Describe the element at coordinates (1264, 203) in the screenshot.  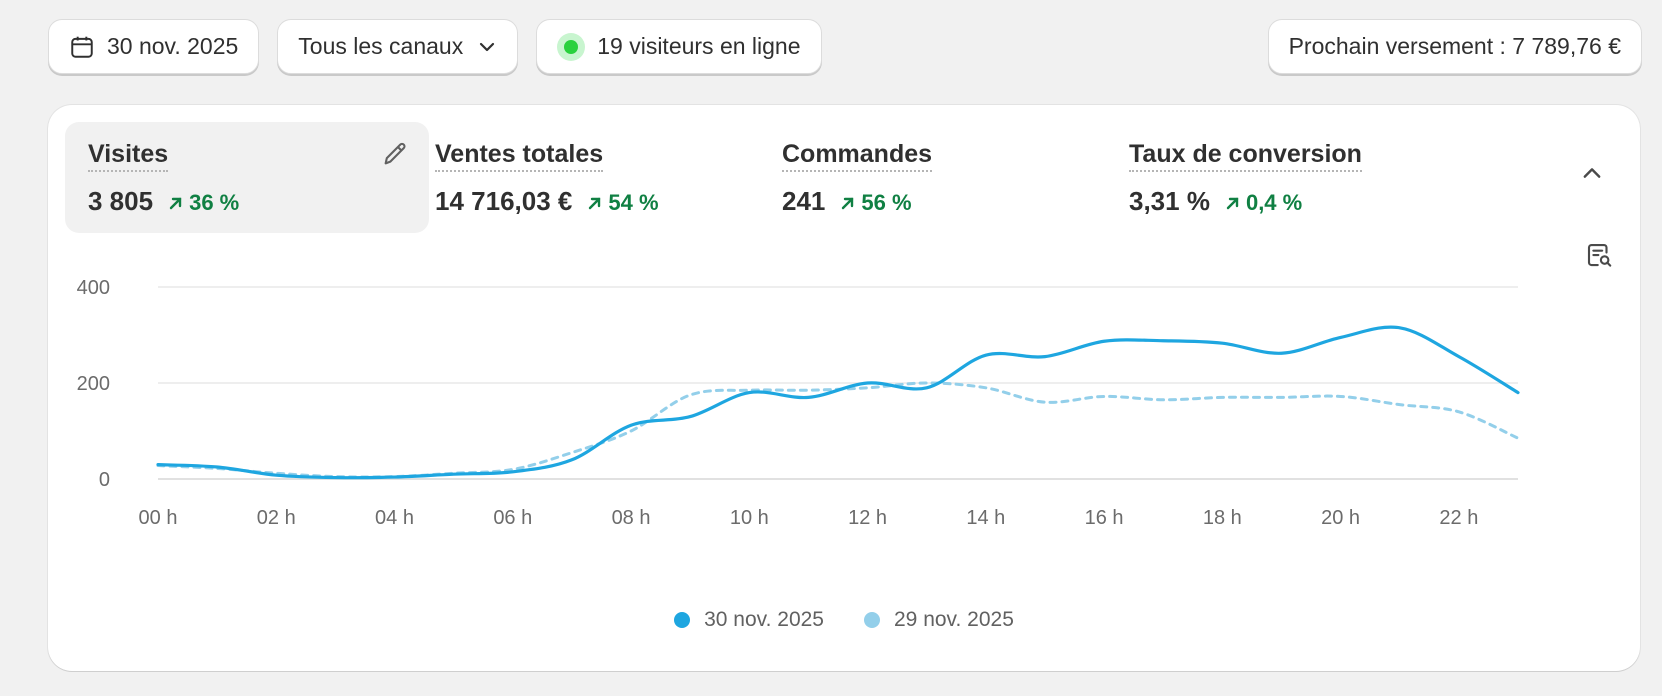
I see `metric-change: 0,4 %` at that location.